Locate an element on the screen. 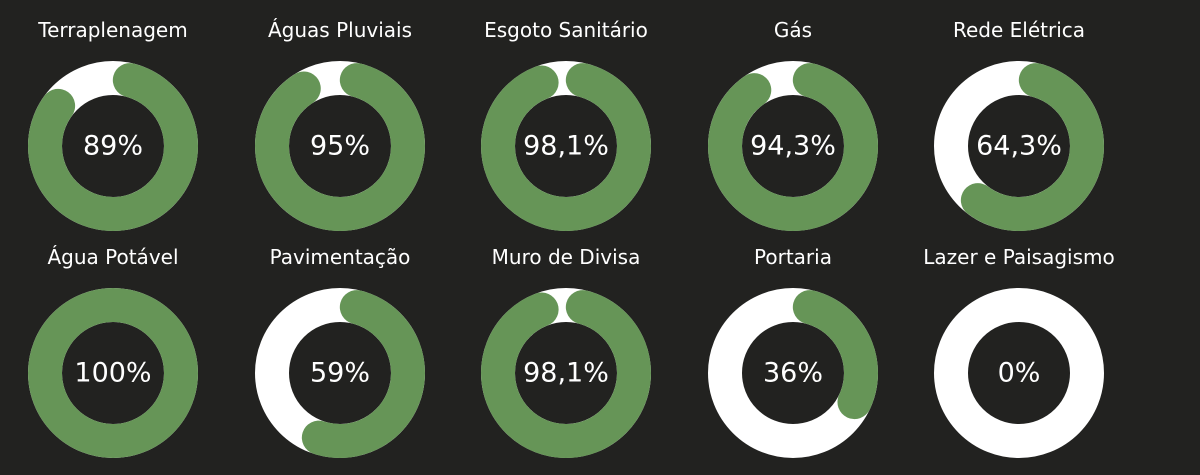 The image size is (1200, 475). donut-value-label: 95% is located at coordinates (340, 146).